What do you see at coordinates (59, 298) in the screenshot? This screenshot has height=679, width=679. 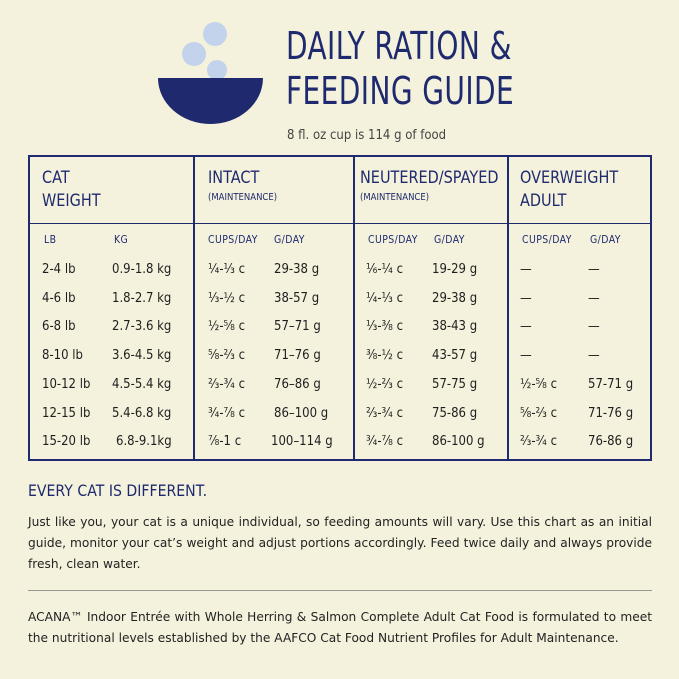 I see `table-cell: 4-6 lb` at bounding box center [59, 298].